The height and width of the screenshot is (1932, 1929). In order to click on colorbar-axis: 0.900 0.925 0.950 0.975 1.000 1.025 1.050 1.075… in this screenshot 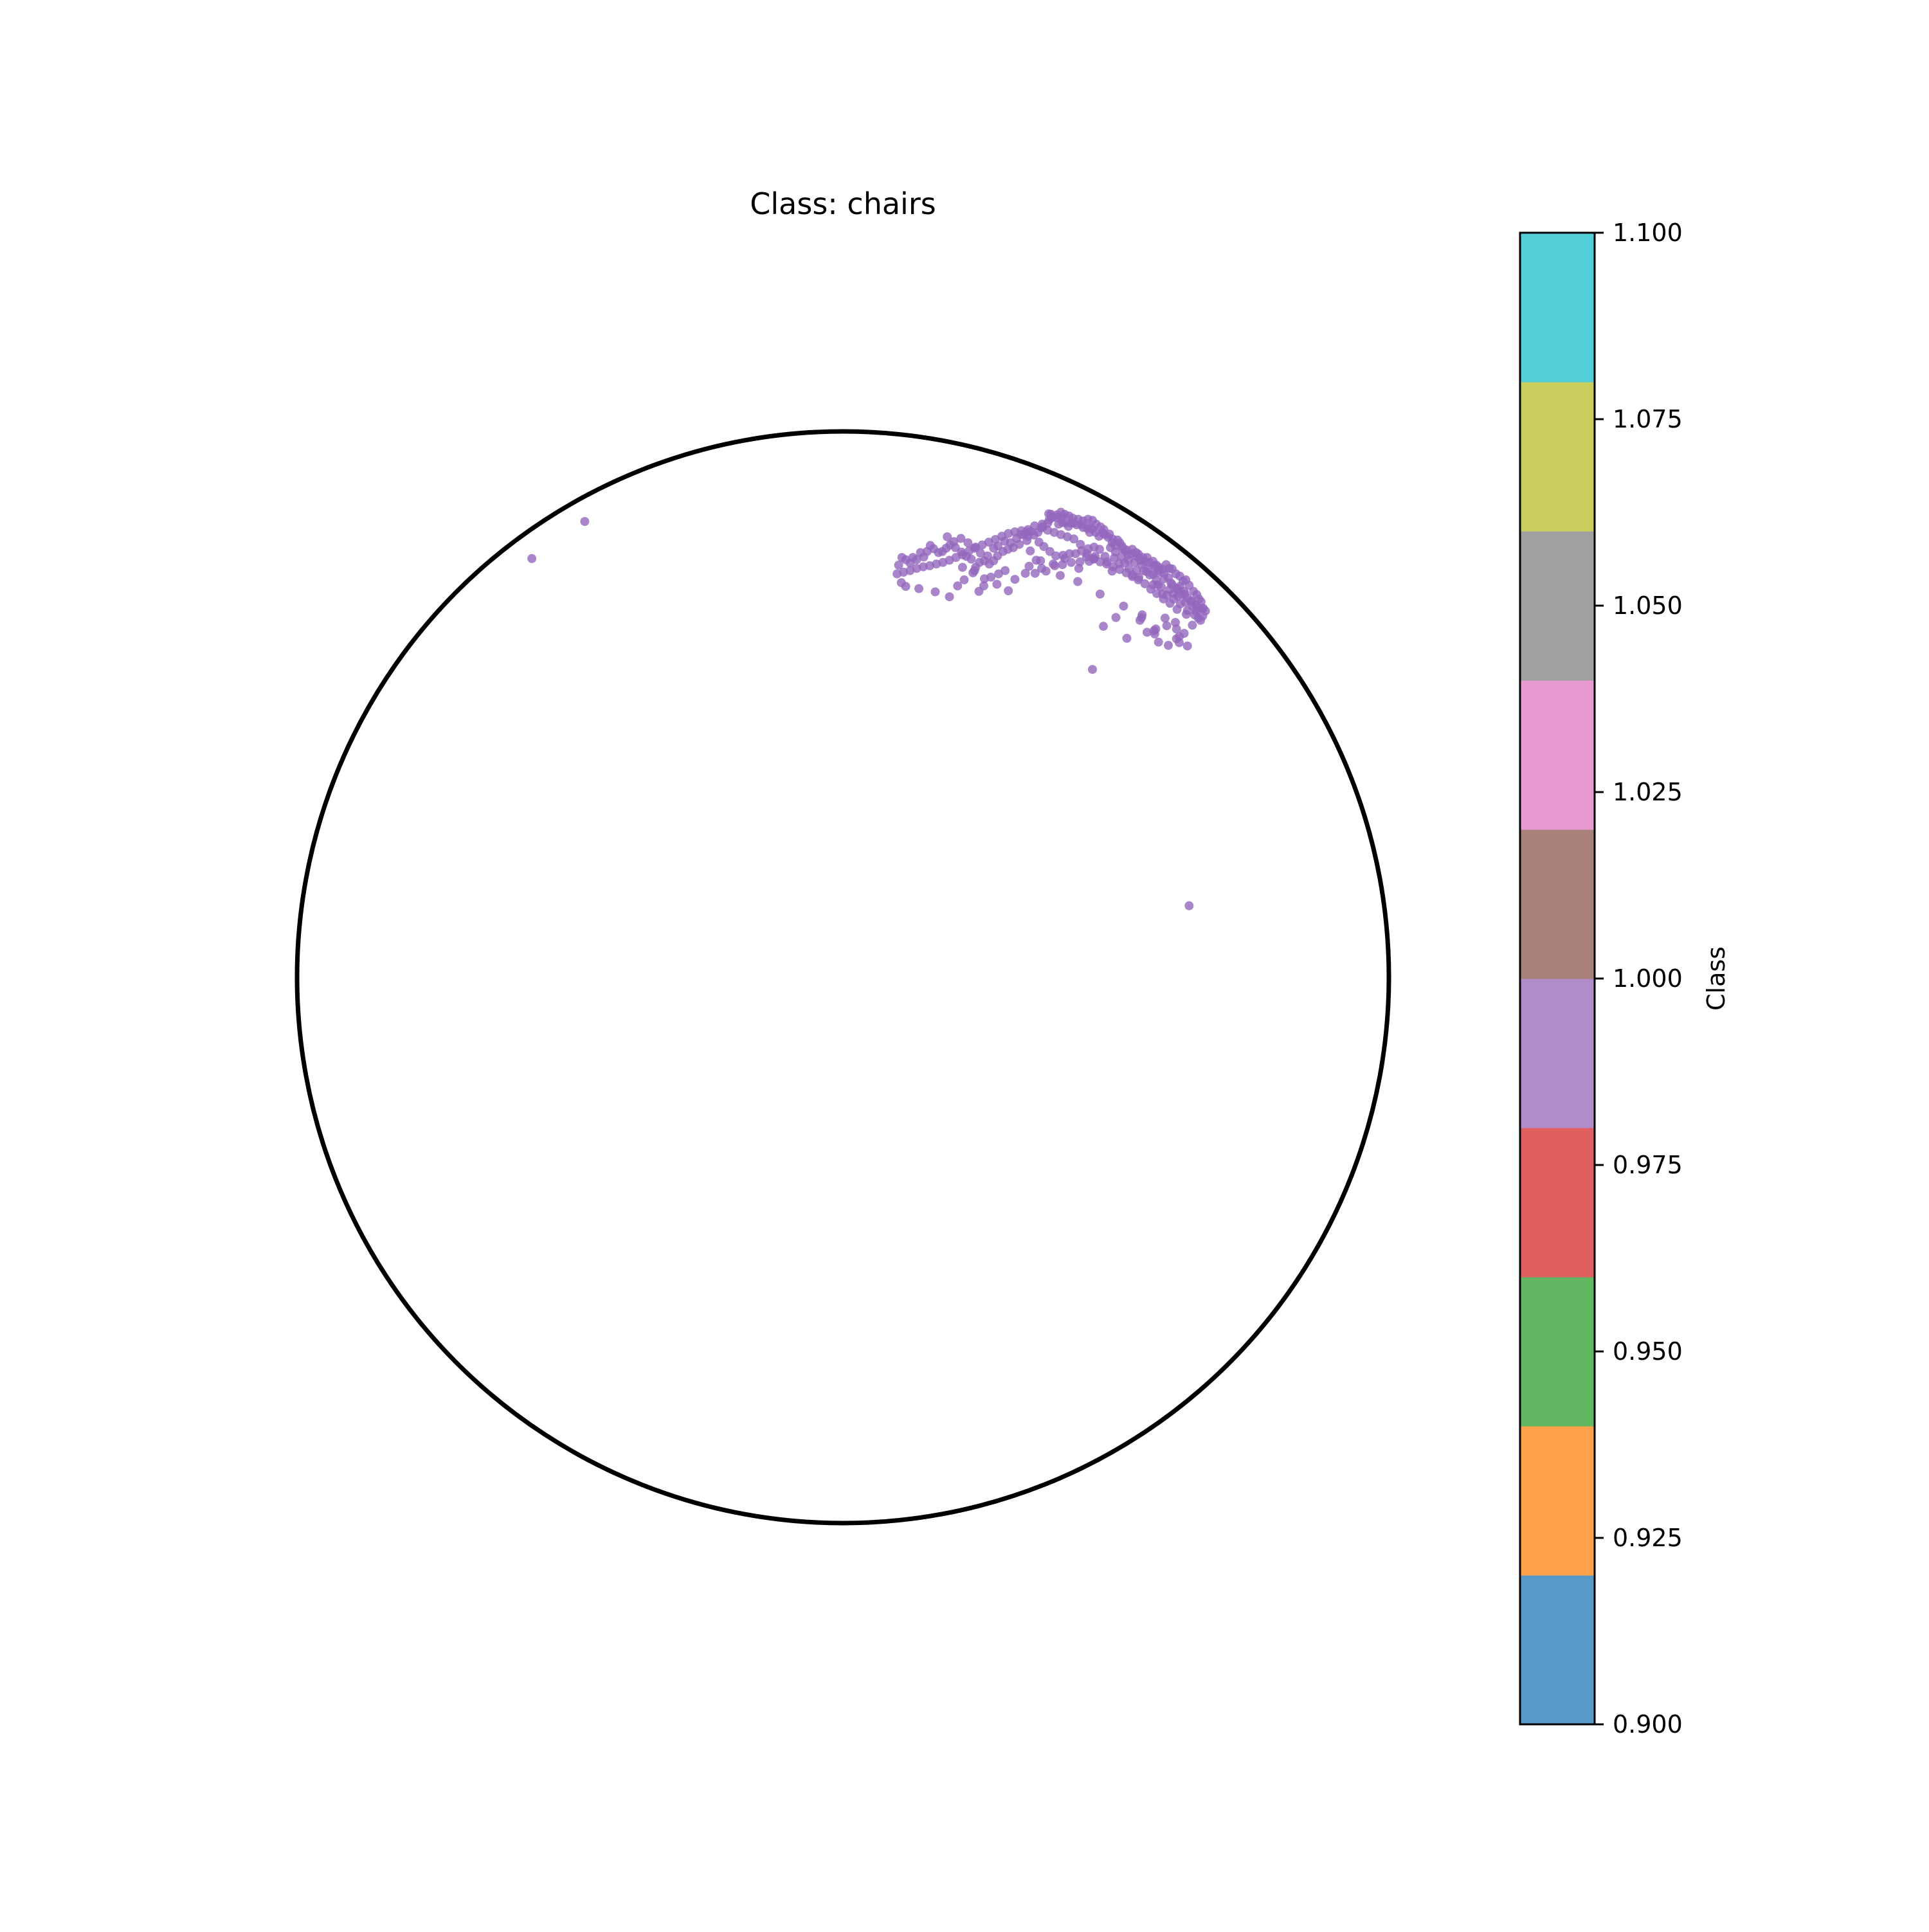, I will do `click(1639, 978)`.